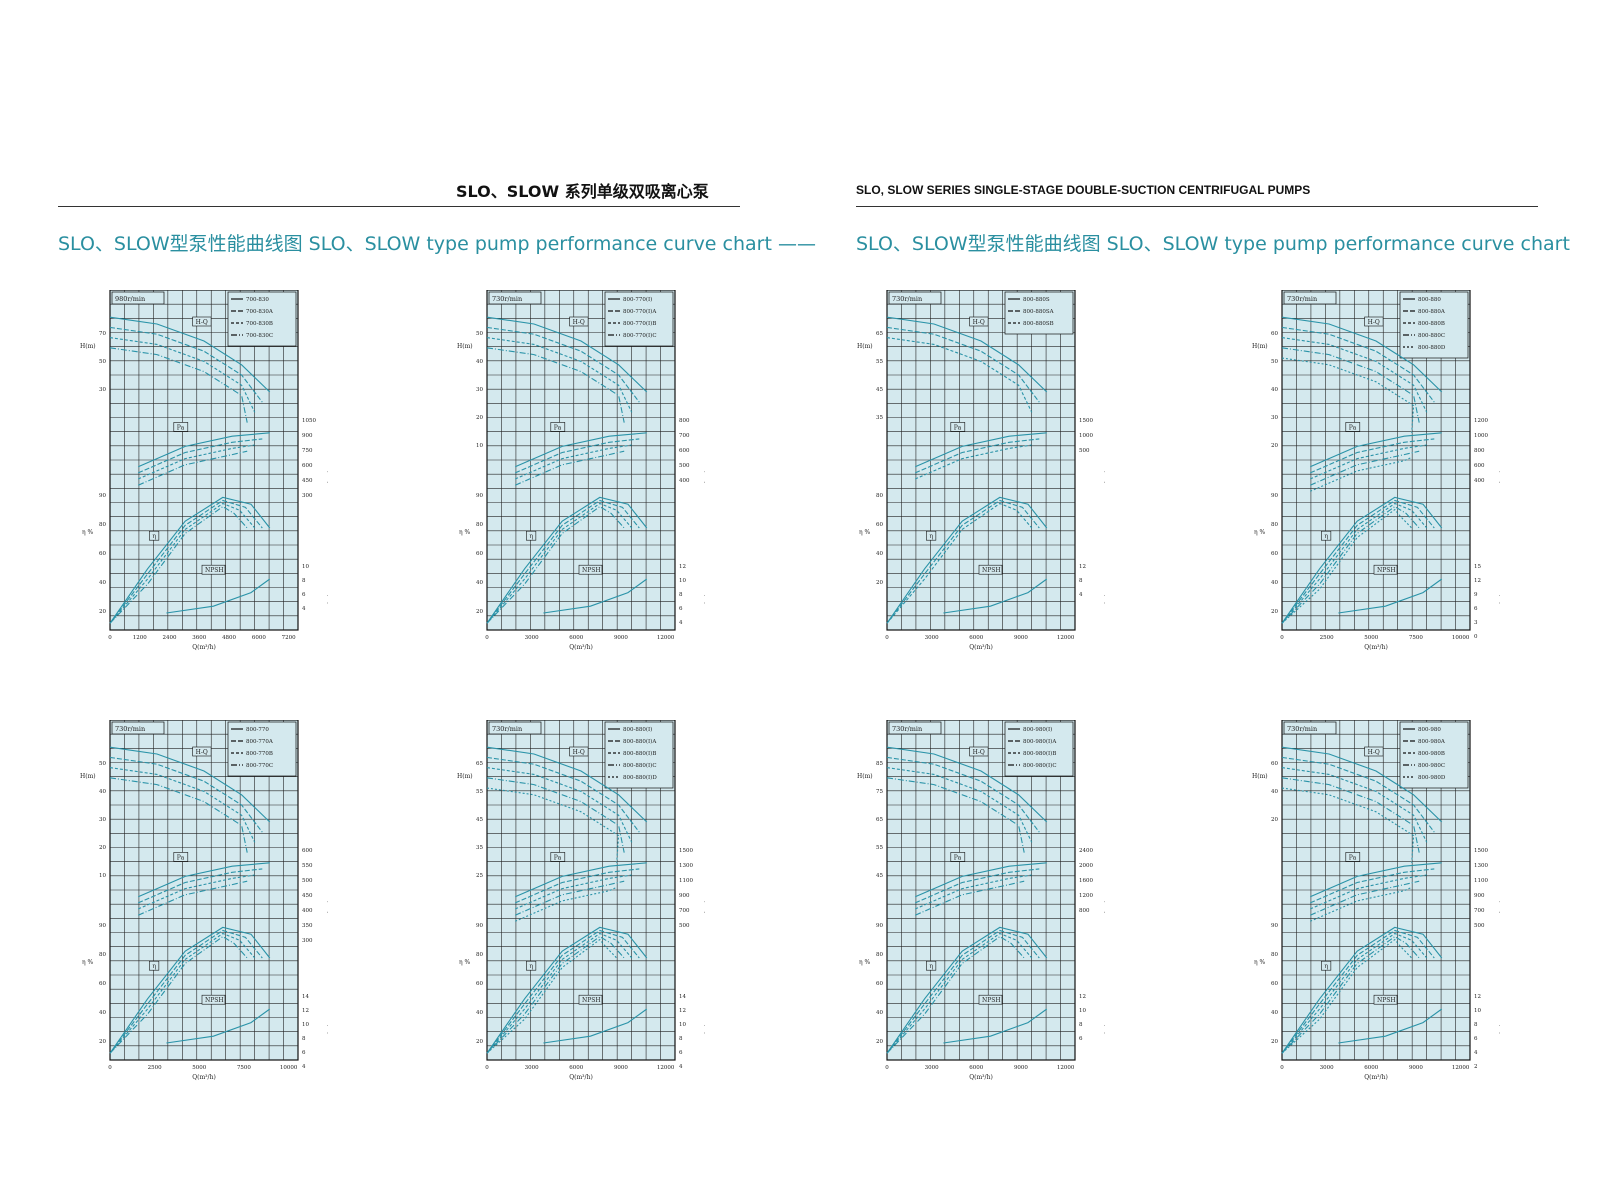  Describe the element at coordinates (262, 749) in the screenshot. I see `legend-box` at that location.